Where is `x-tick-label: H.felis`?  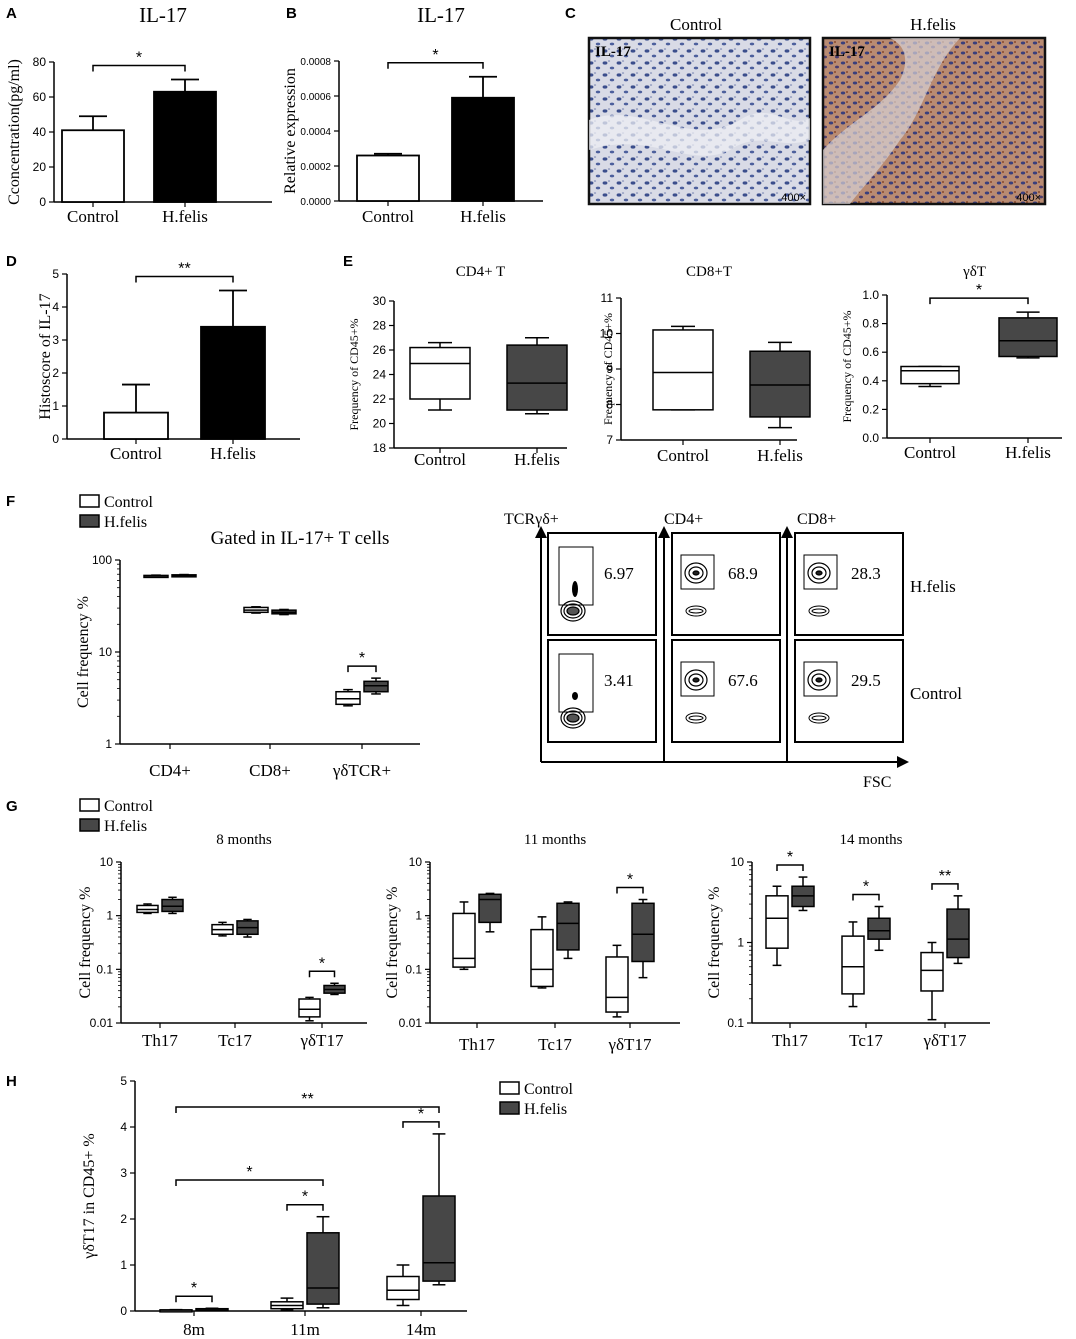
x-tick-label: H.felis is located at coordinates (537, 459).